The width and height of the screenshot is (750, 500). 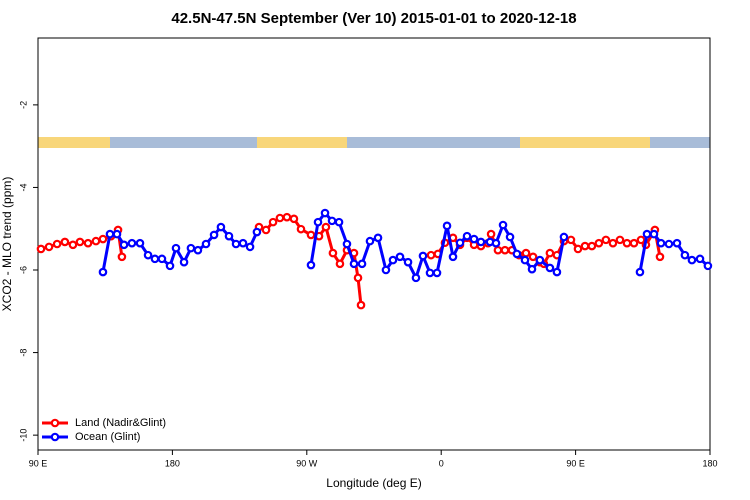 I want to click on legend-label: Ocean (Glint), so click(x=107, y=437).